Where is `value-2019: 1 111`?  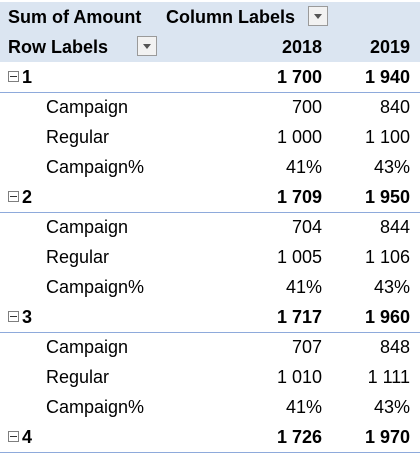
value-2019: 1 111 is located at coordinates (388, 377).